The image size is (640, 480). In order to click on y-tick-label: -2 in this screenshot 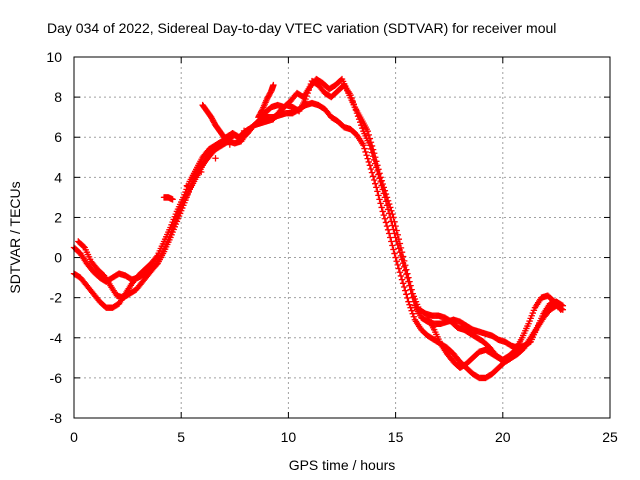, I will do `click(56, 298)`.